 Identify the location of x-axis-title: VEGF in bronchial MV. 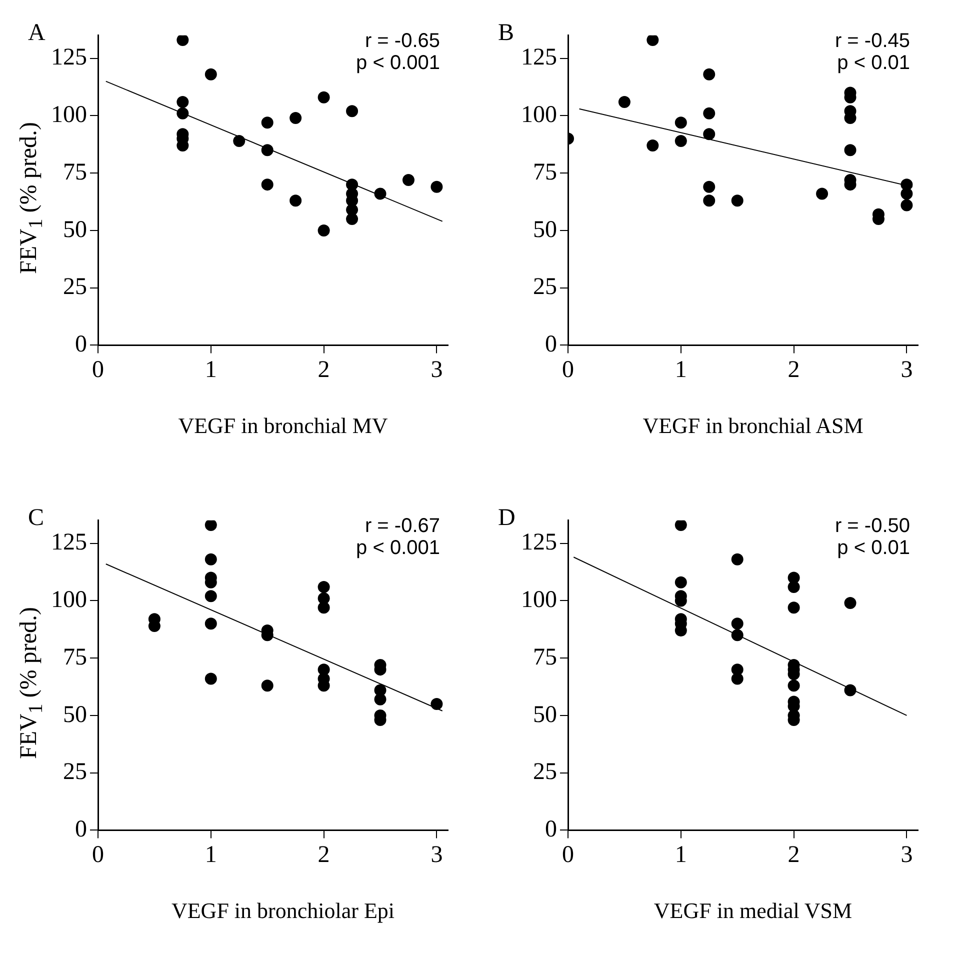
(283, 426).